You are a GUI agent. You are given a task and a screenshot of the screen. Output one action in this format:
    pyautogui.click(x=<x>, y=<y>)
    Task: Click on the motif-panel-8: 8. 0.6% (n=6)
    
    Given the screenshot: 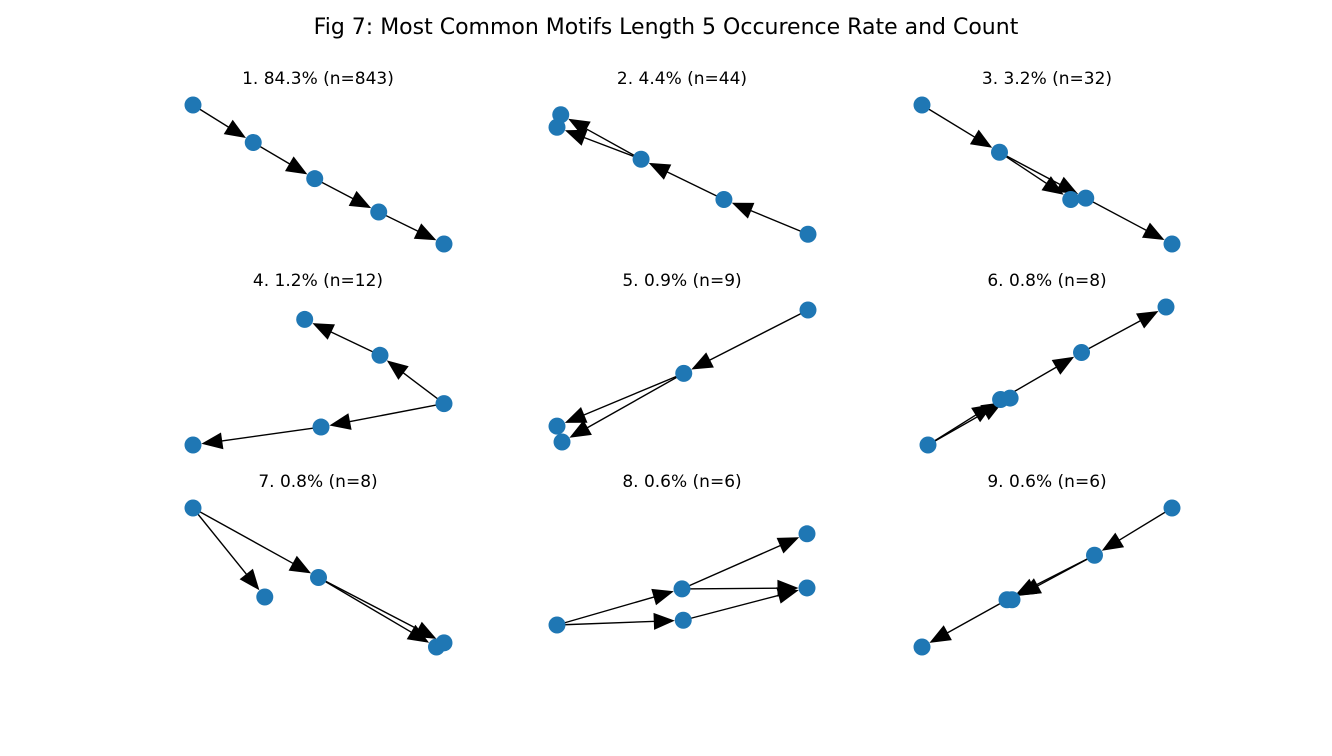 What is the action you would take?
    pyautogui.click(x=682, y=553)
    